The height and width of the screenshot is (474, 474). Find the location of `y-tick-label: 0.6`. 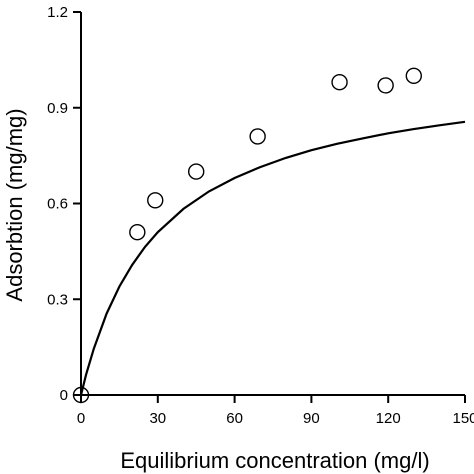

y-tick-label: 0.6 is located at coordinates (57, 204).